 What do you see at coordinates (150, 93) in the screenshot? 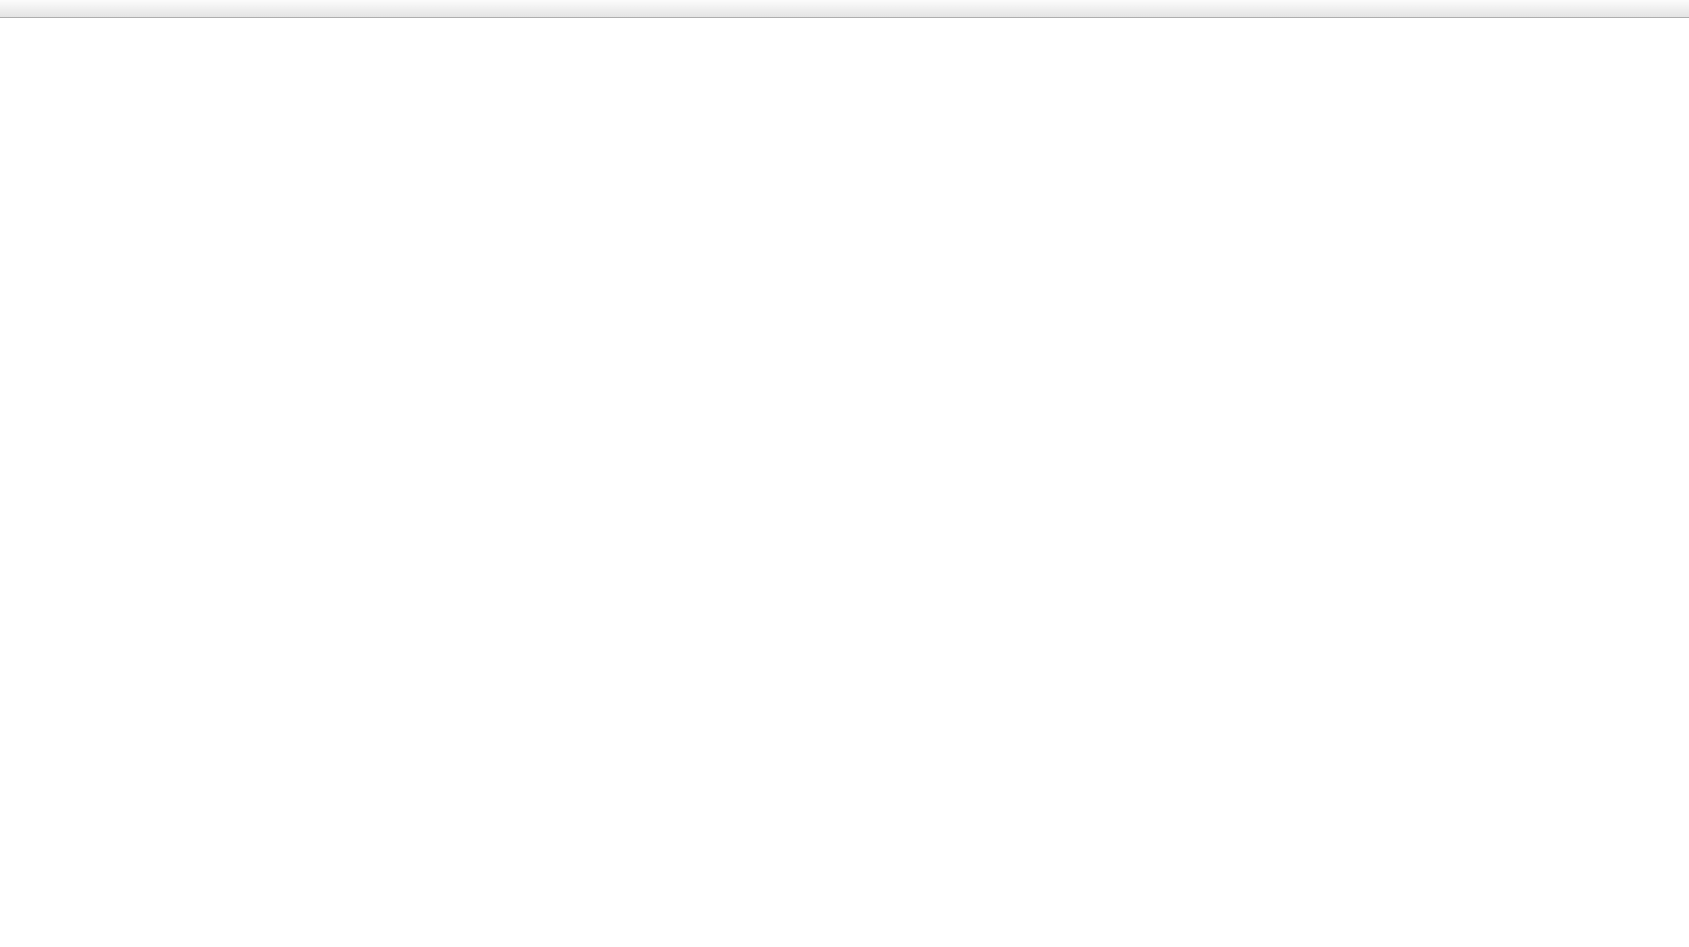
I see `chart-canvas` at bounding box center [150, 93].